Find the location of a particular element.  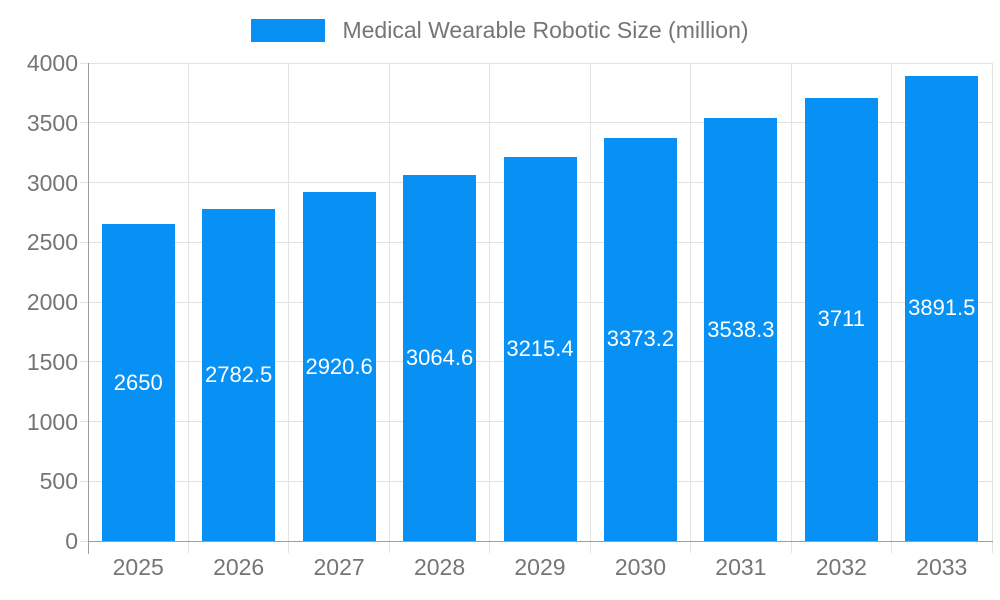

bar-value-label: 3215.4 is located at coordinates (540, 348).